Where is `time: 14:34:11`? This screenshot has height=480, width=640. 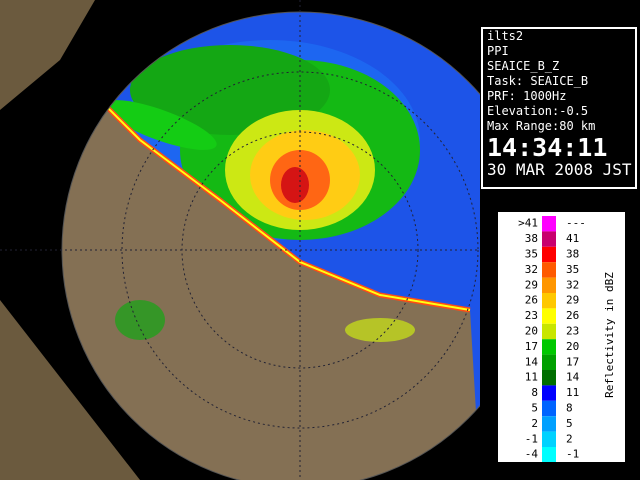 time: 14:34:11 is located at coordinates (547, 147).